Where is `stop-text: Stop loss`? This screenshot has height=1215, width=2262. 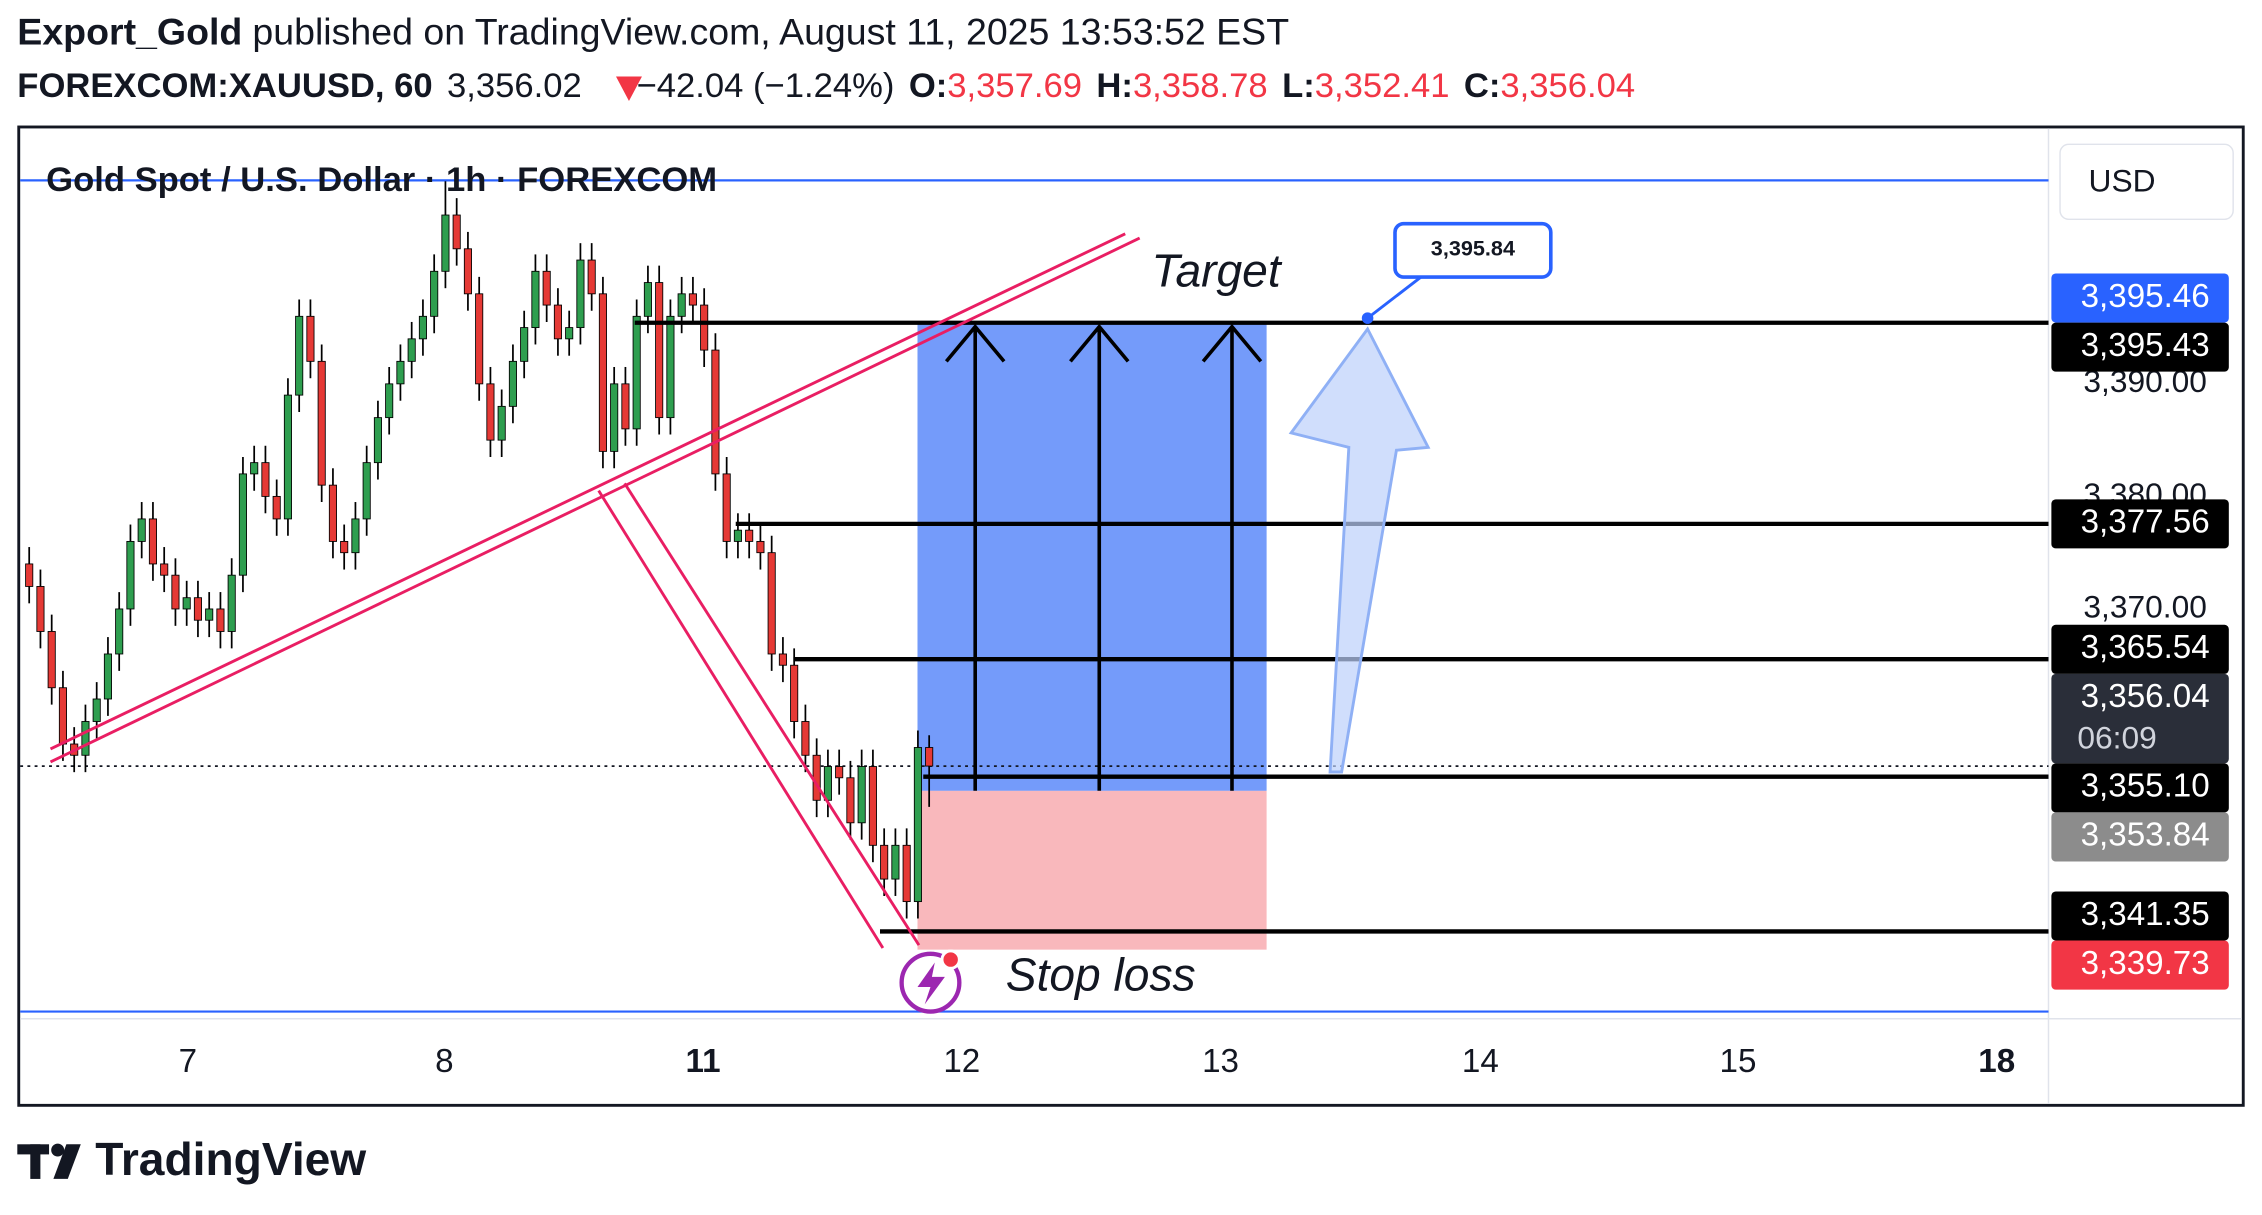
stop-text: Stop loss is located at coordinates (1101, 975).